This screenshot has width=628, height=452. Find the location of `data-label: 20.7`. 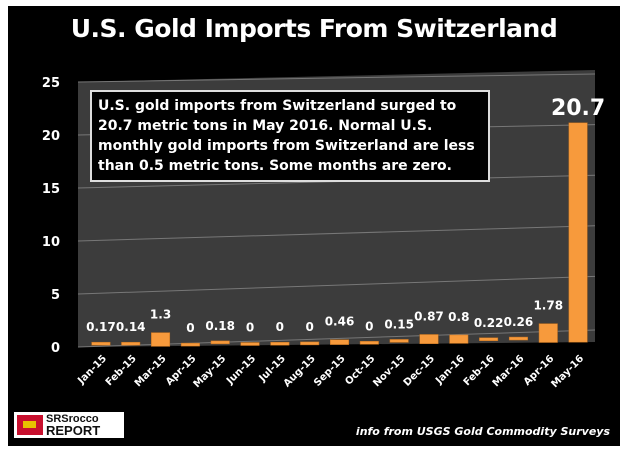

data-label: 20.7 is located at coordinates (578, 108).